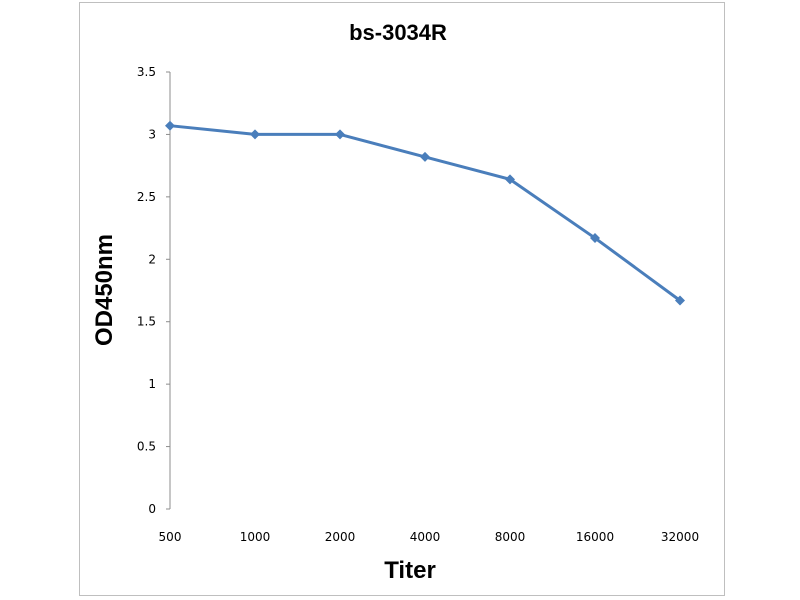 The height and width of the screenshot is (600, 800). I want to click on x-tick-label: 2000, so click(340, 537).